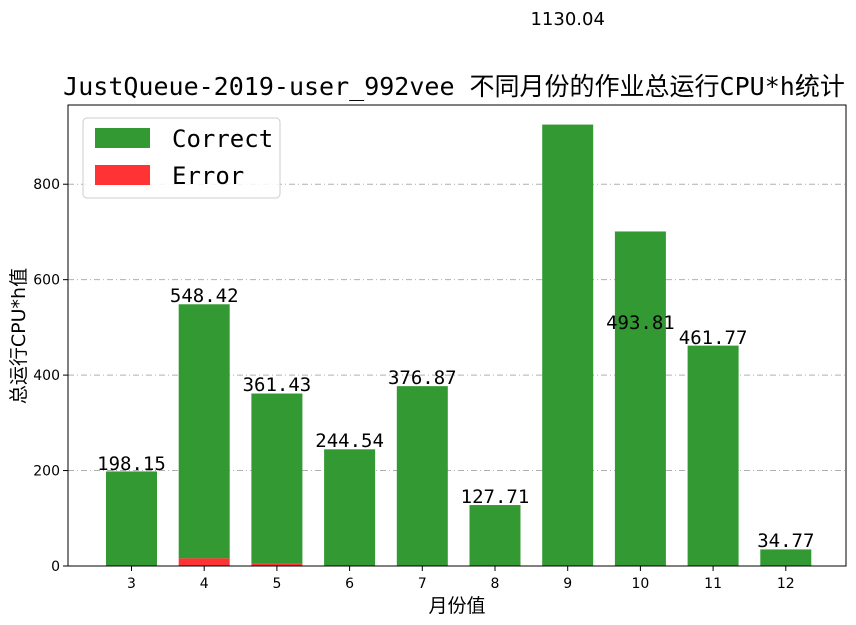  What do you see at coordinates (204, 296) in the screenshot?
I see `data-label-4: 548.42` at bounding box center [204, 296].